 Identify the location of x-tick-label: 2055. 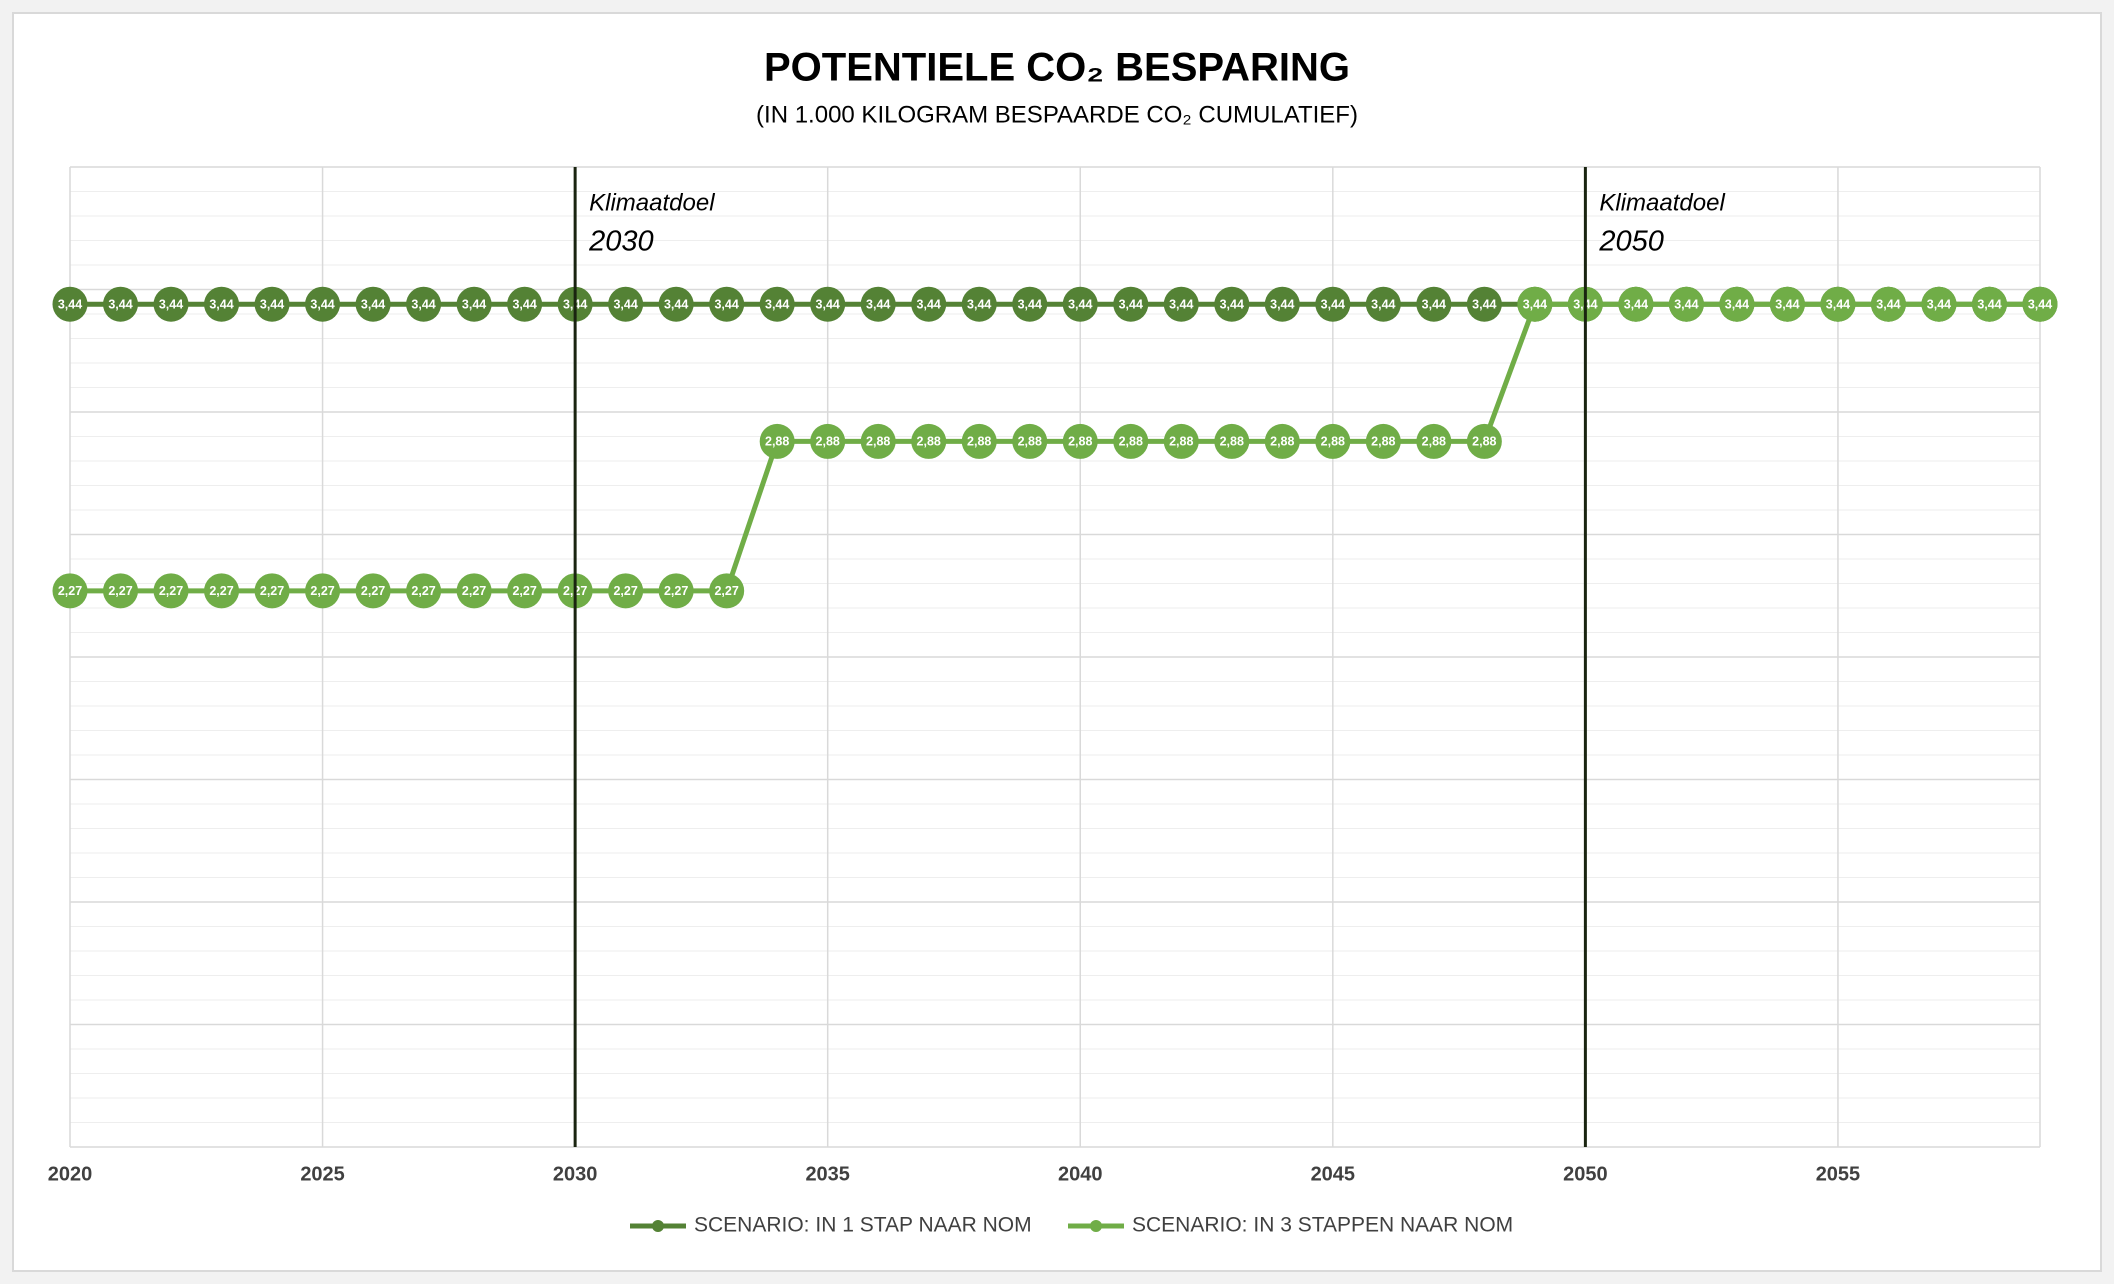
(1838, 1174).